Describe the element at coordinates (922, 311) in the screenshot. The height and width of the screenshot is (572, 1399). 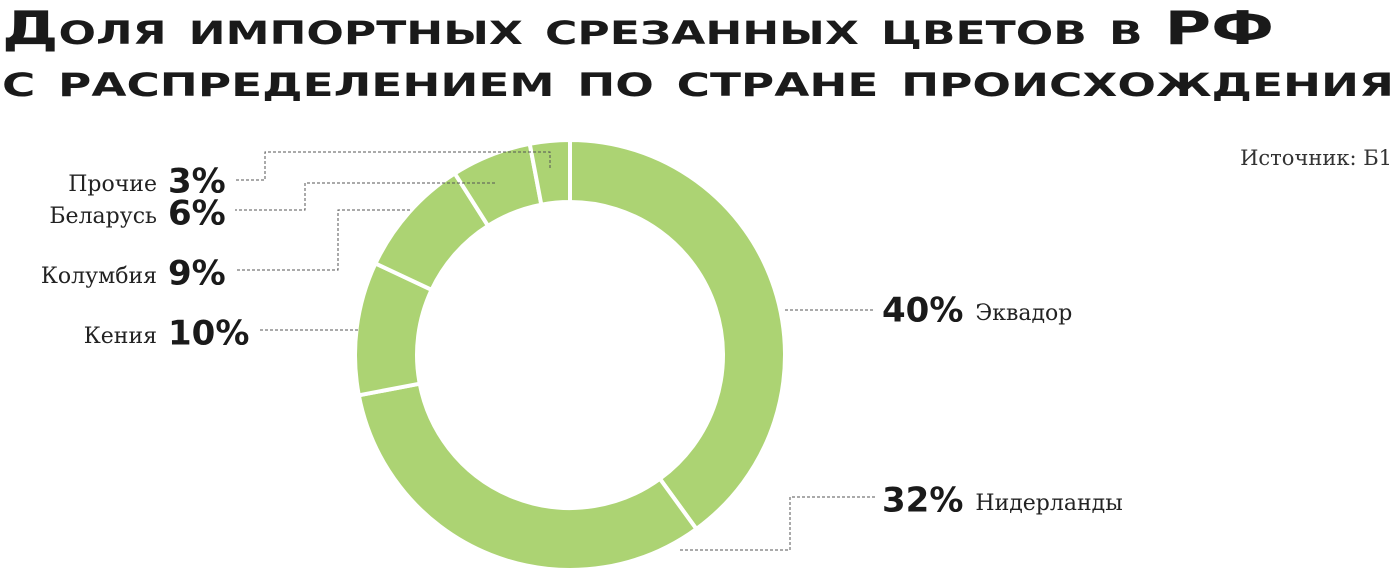
I see `value-label: 40%` at that location.